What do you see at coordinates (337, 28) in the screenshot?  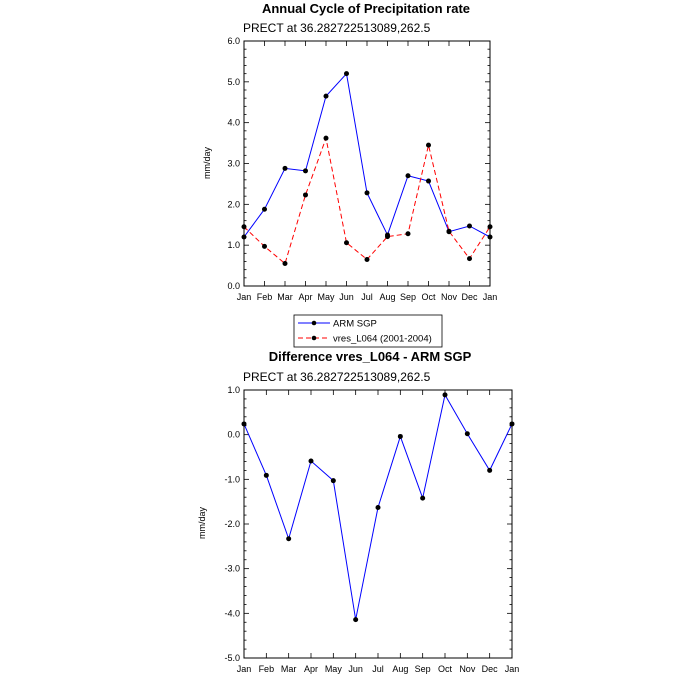 I see `chart1-subtitle: PRECT at 36.282722513089,262.5` at bounding box center [337, 28].